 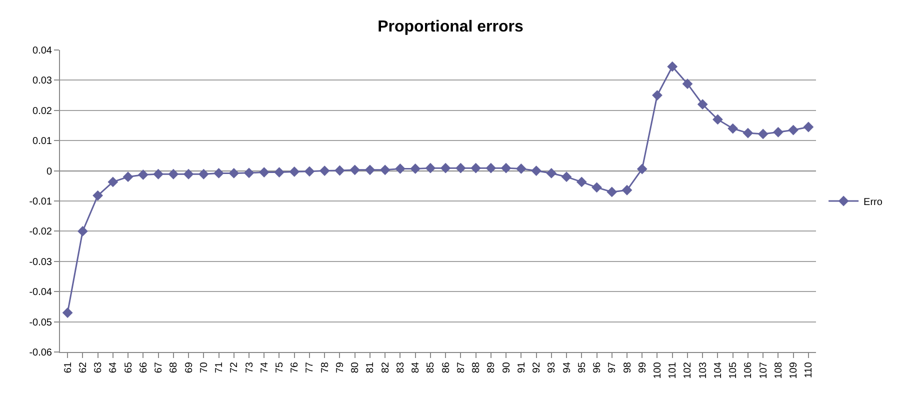 I want to click on x-tick-label: 80, so click(x=356, y=368).